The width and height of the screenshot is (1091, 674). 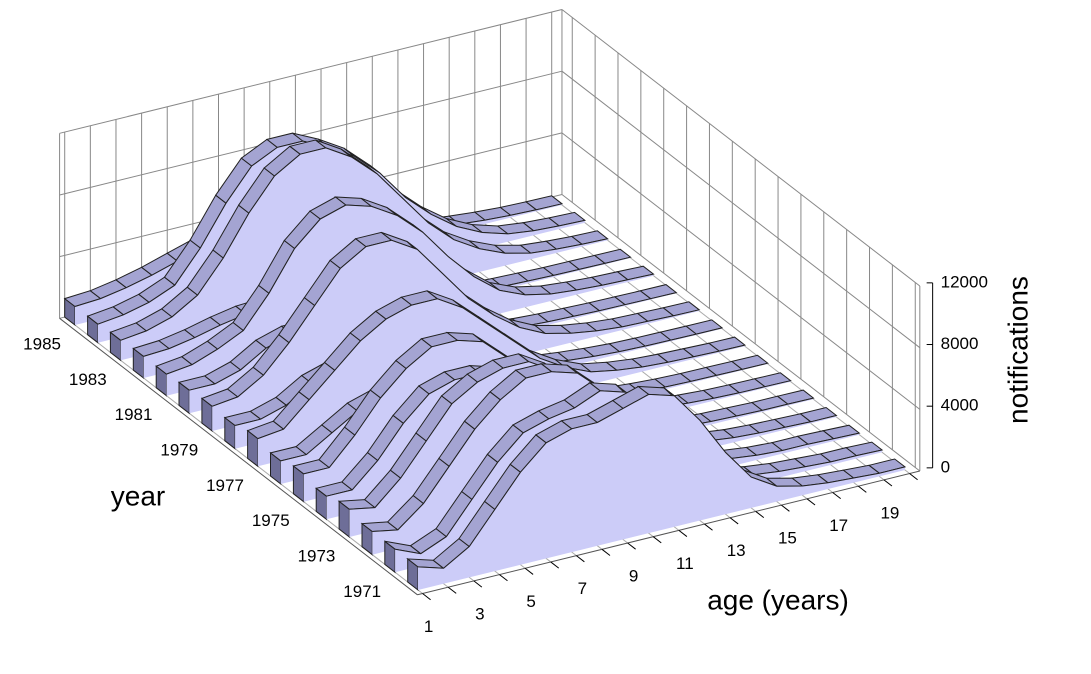 I want to click on x-tick-label: 19, so click(x=889, y=512).